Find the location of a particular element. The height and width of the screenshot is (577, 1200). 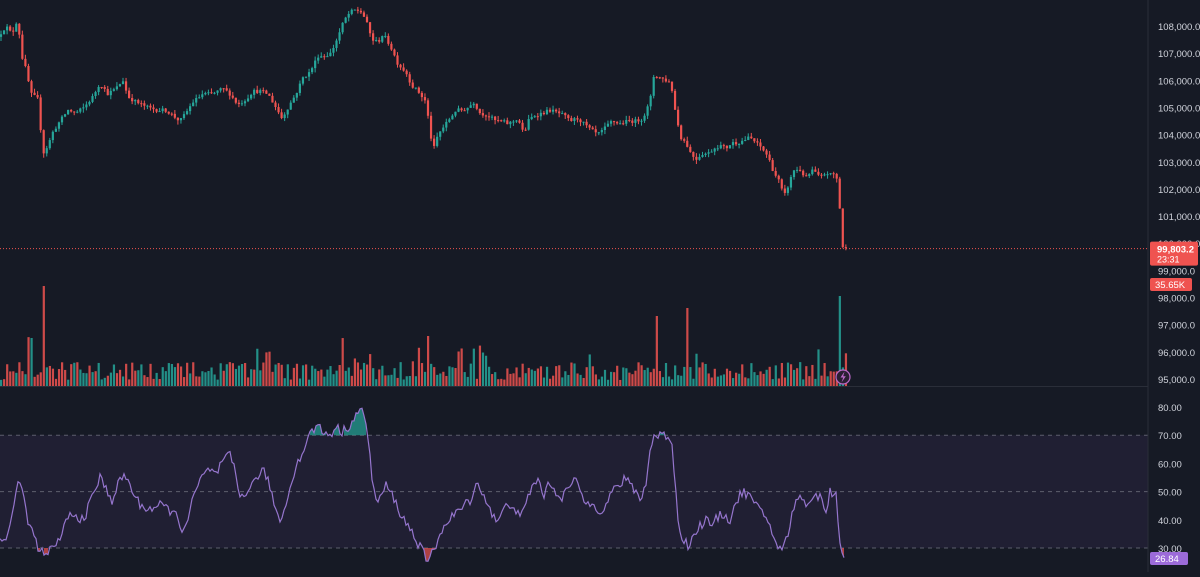

lightning-icon is located at coordinates (843, 377).